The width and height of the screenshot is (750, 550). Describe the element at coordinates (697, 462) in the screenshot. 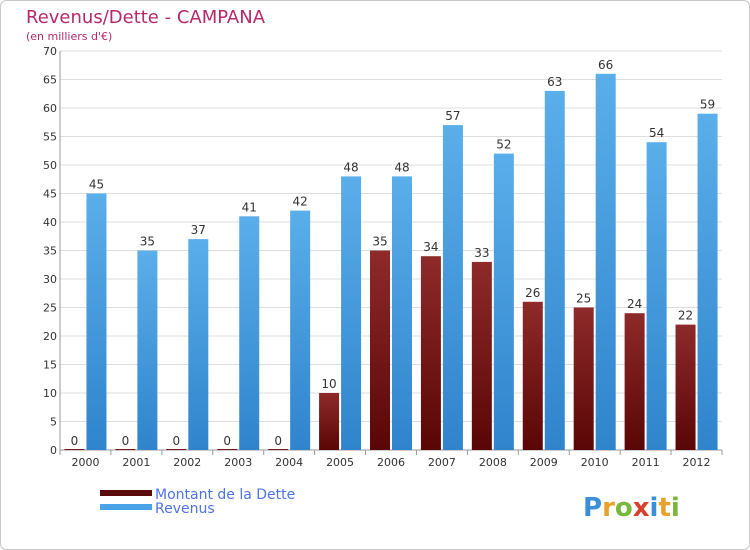

I see `x-tick-label: 2012` at that location.